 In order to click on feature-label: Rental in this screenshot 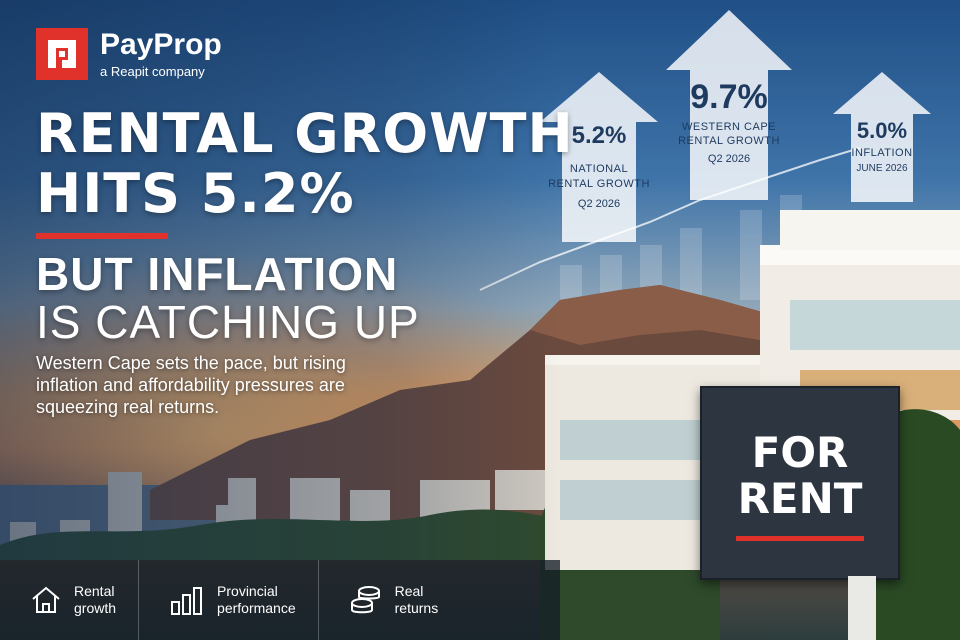, I will do `click(94, 591)`.